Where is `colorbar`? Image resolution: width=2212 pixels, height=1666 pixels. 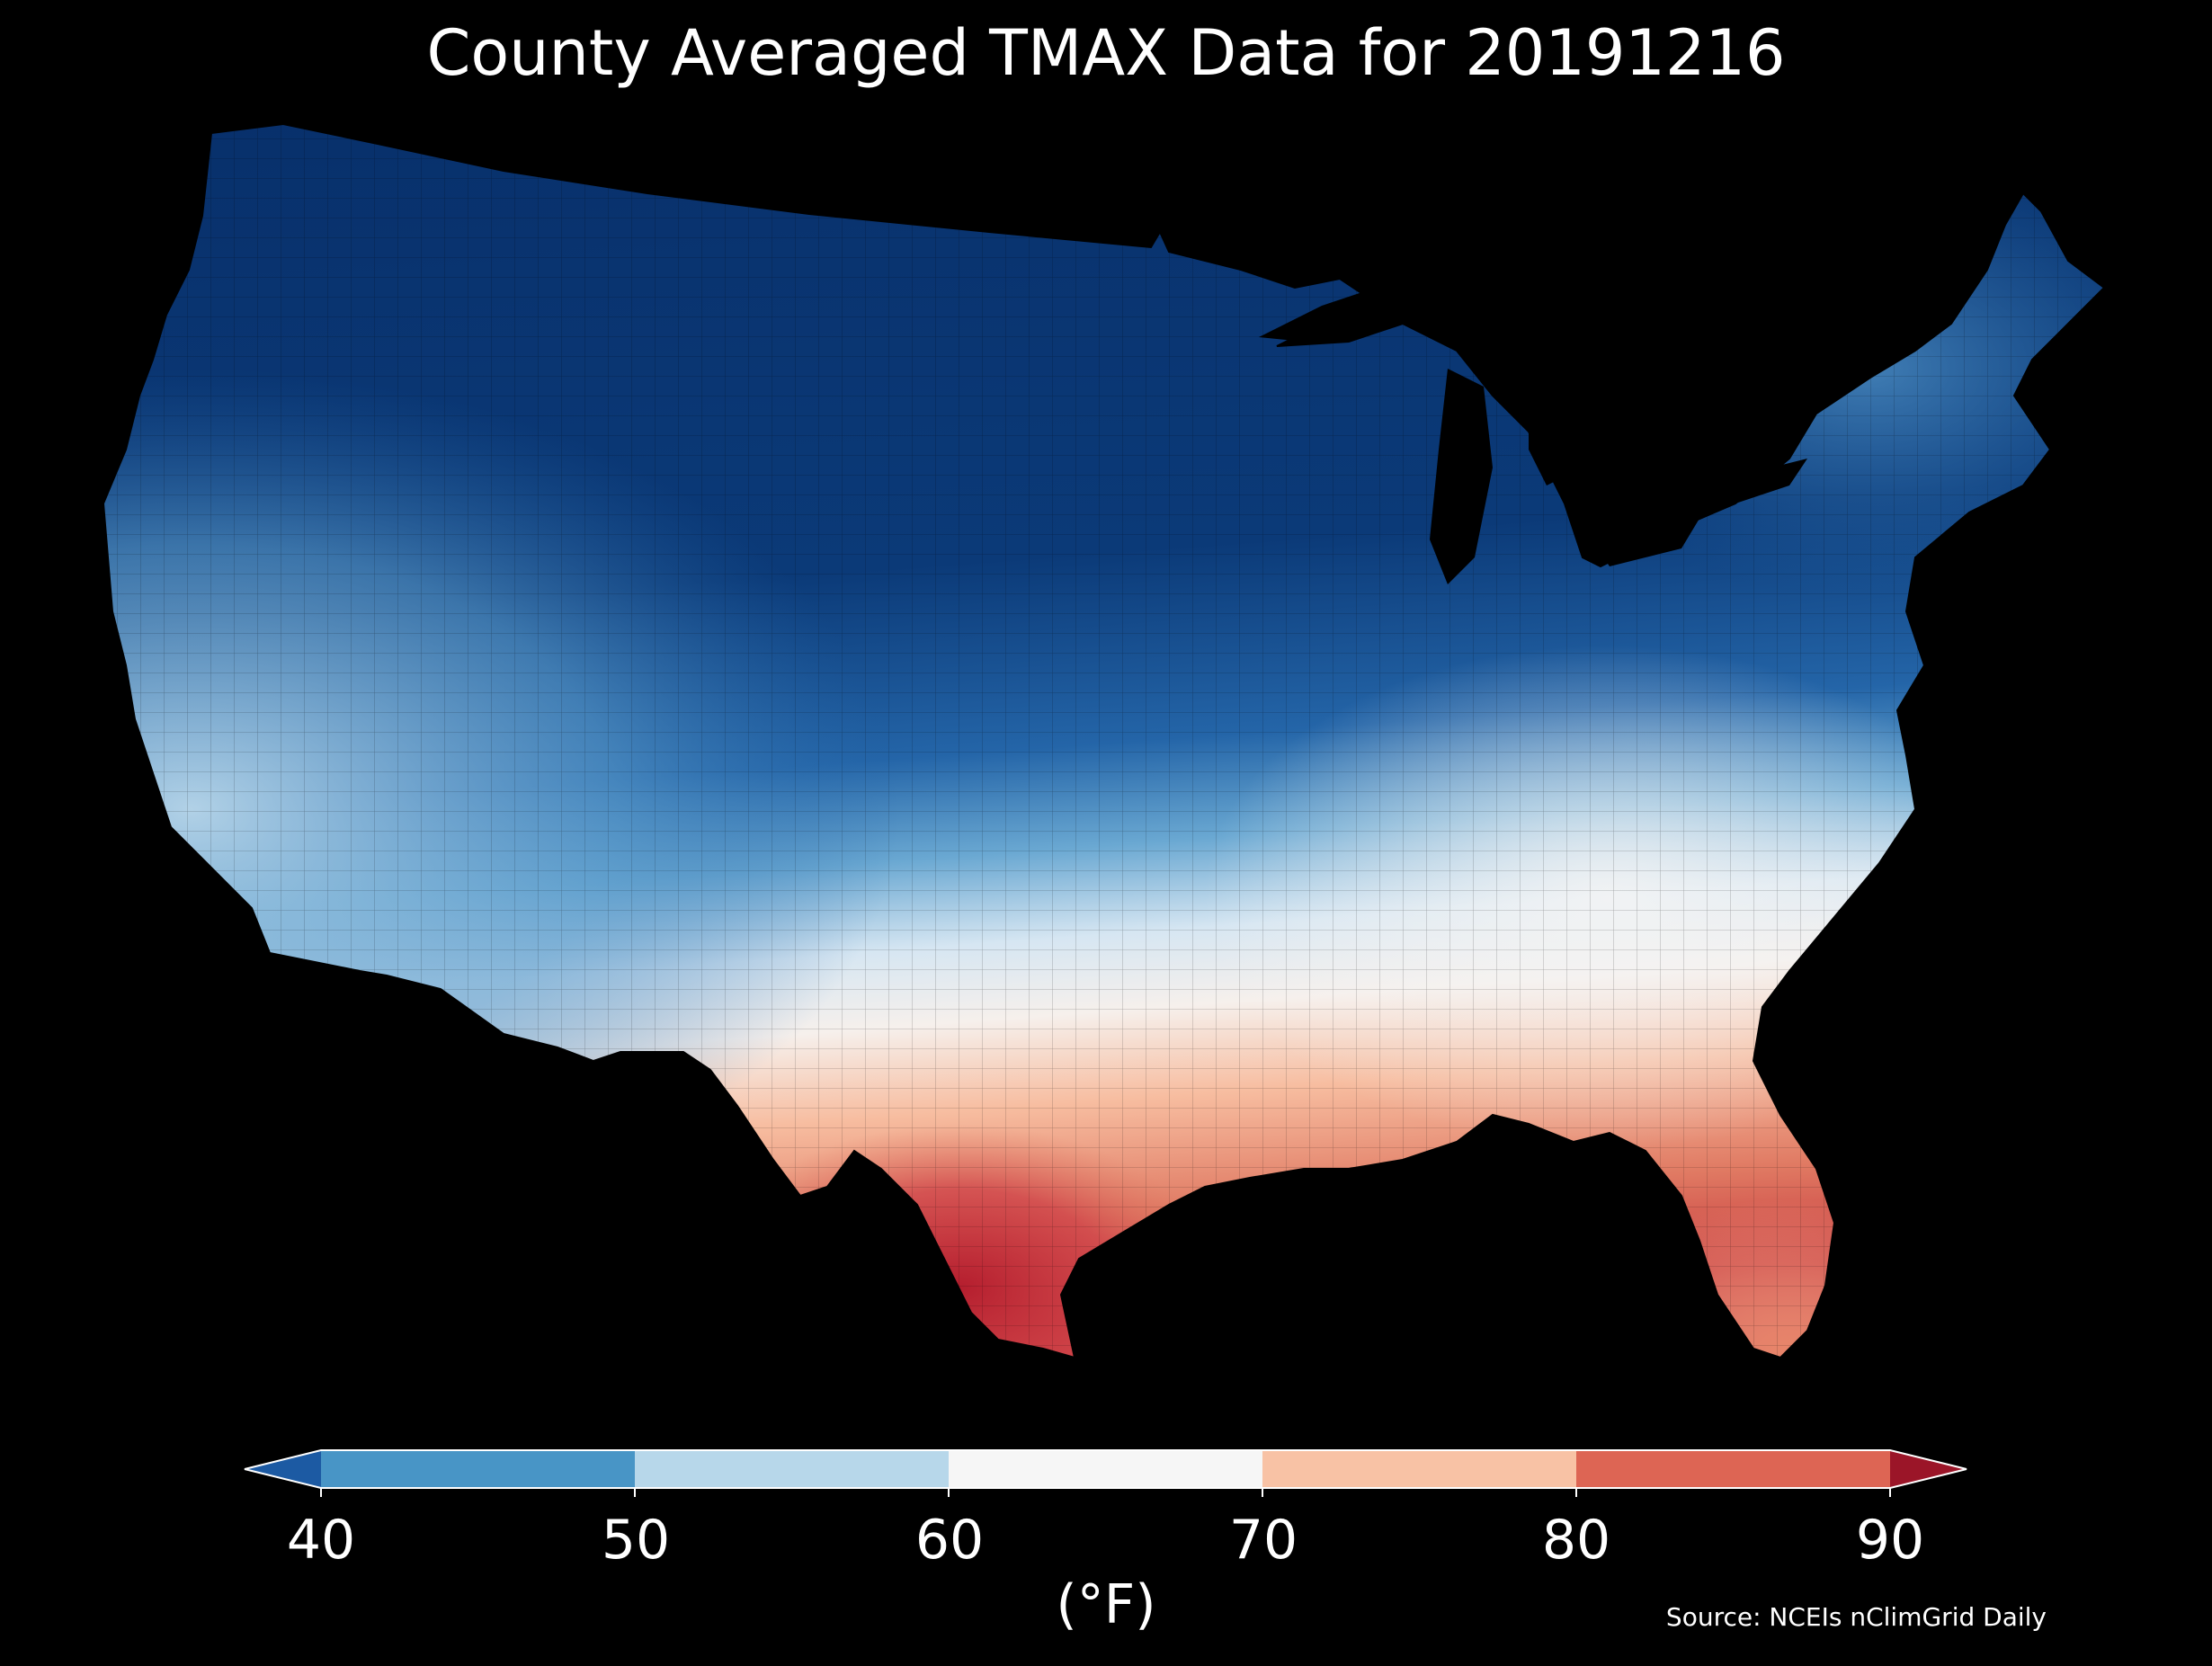
colorbar is located at coordinates (1105, 1473).